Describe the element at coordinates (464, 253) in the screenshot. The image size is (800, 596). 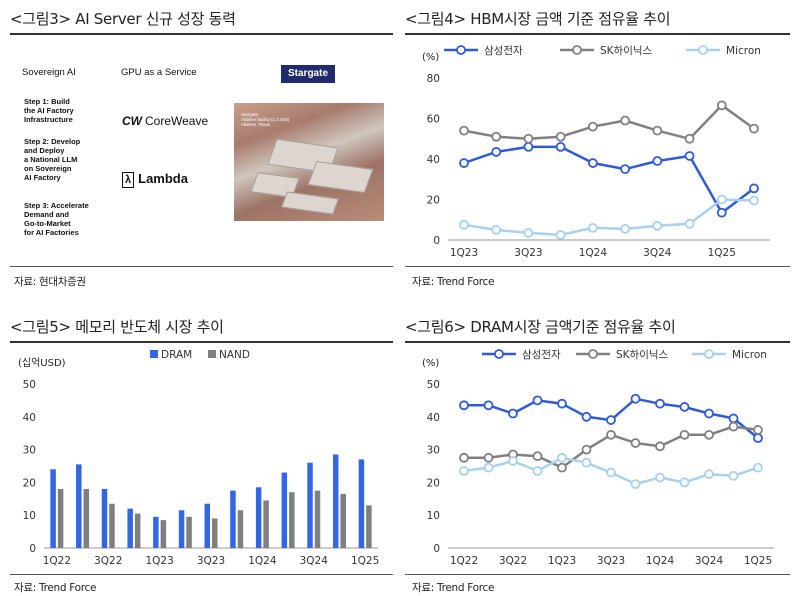
I see `x-tick-label: 1Q23` at that location.